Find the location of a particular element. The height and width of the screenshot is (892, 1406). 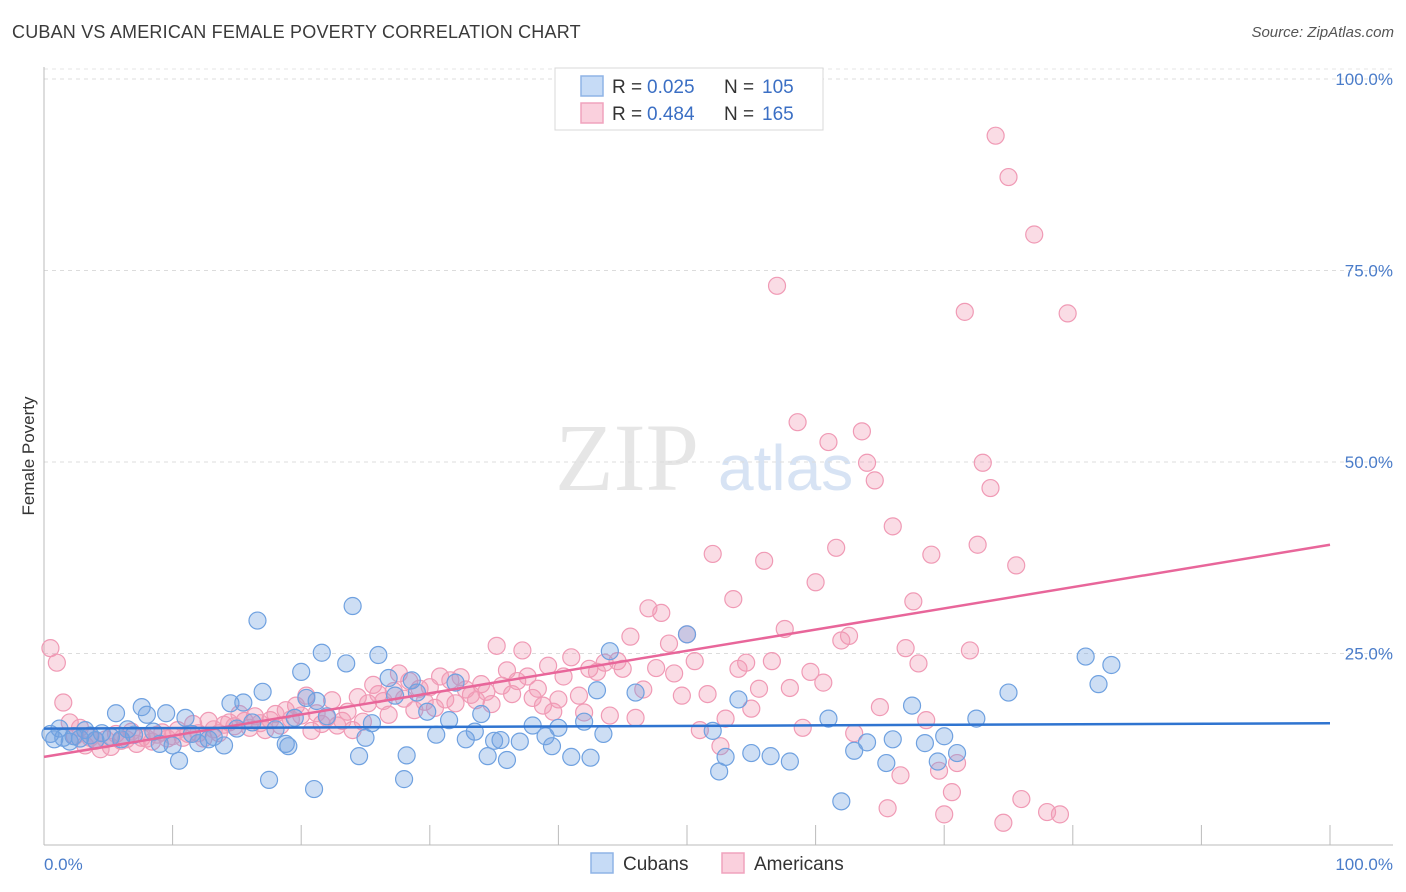

legend-n-value-1: 105 is located at coordinates (778, 87).